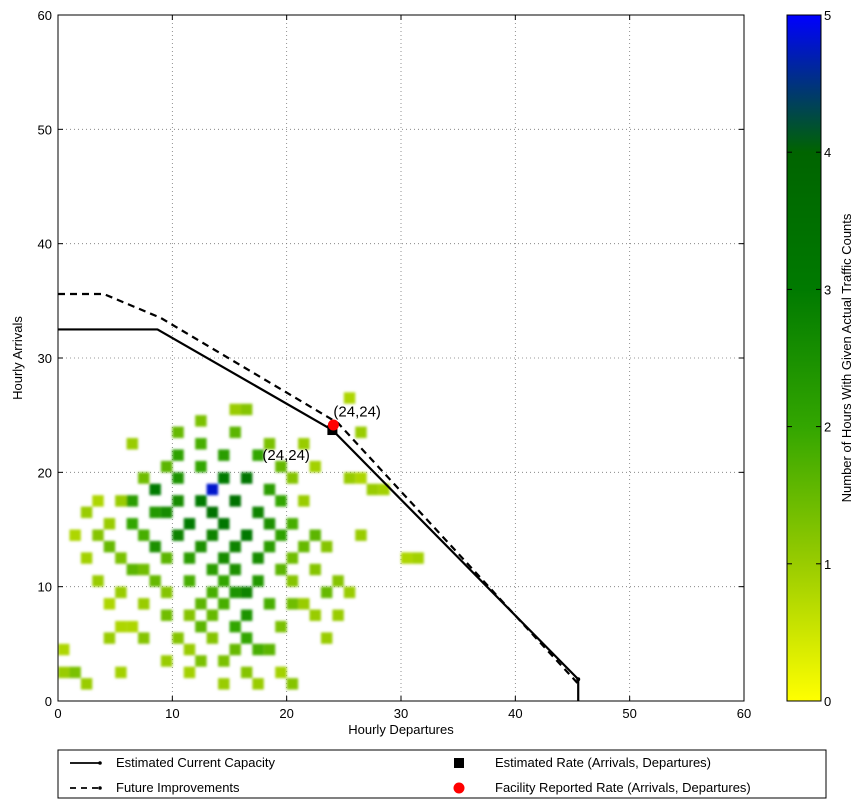  What do you see at coordinates (401, 729) in the screenshot?
I see `x-axis-label: Hourly Departures` at bounding box center [401, 729].